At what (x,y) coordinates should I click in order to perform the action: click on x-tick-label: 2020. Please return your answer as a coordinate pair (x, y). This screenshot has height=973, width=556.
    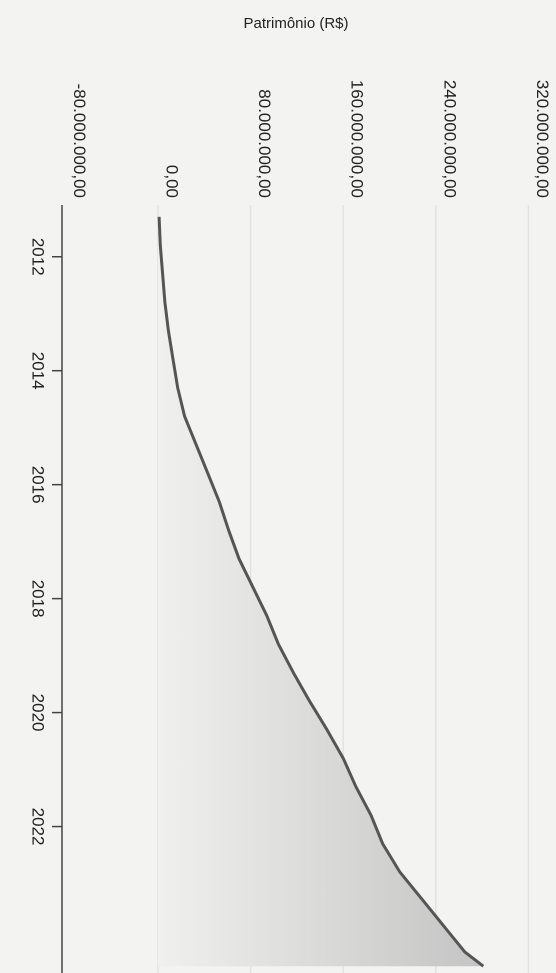
    Looking at the image, I should click on (38, 713).